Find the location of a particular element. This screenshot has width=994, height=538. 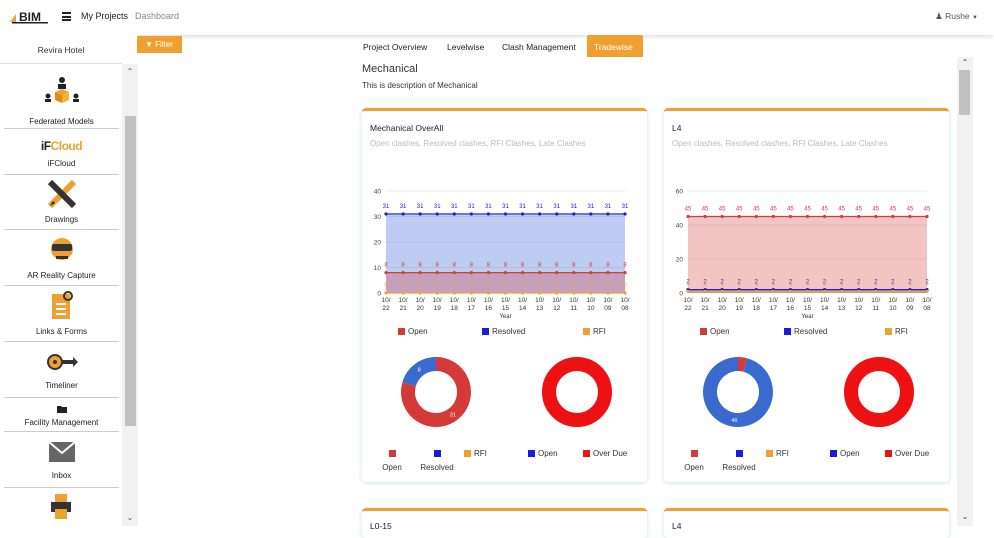

scroll-down-icon: ⌄ is located at coordinates (130, 517).